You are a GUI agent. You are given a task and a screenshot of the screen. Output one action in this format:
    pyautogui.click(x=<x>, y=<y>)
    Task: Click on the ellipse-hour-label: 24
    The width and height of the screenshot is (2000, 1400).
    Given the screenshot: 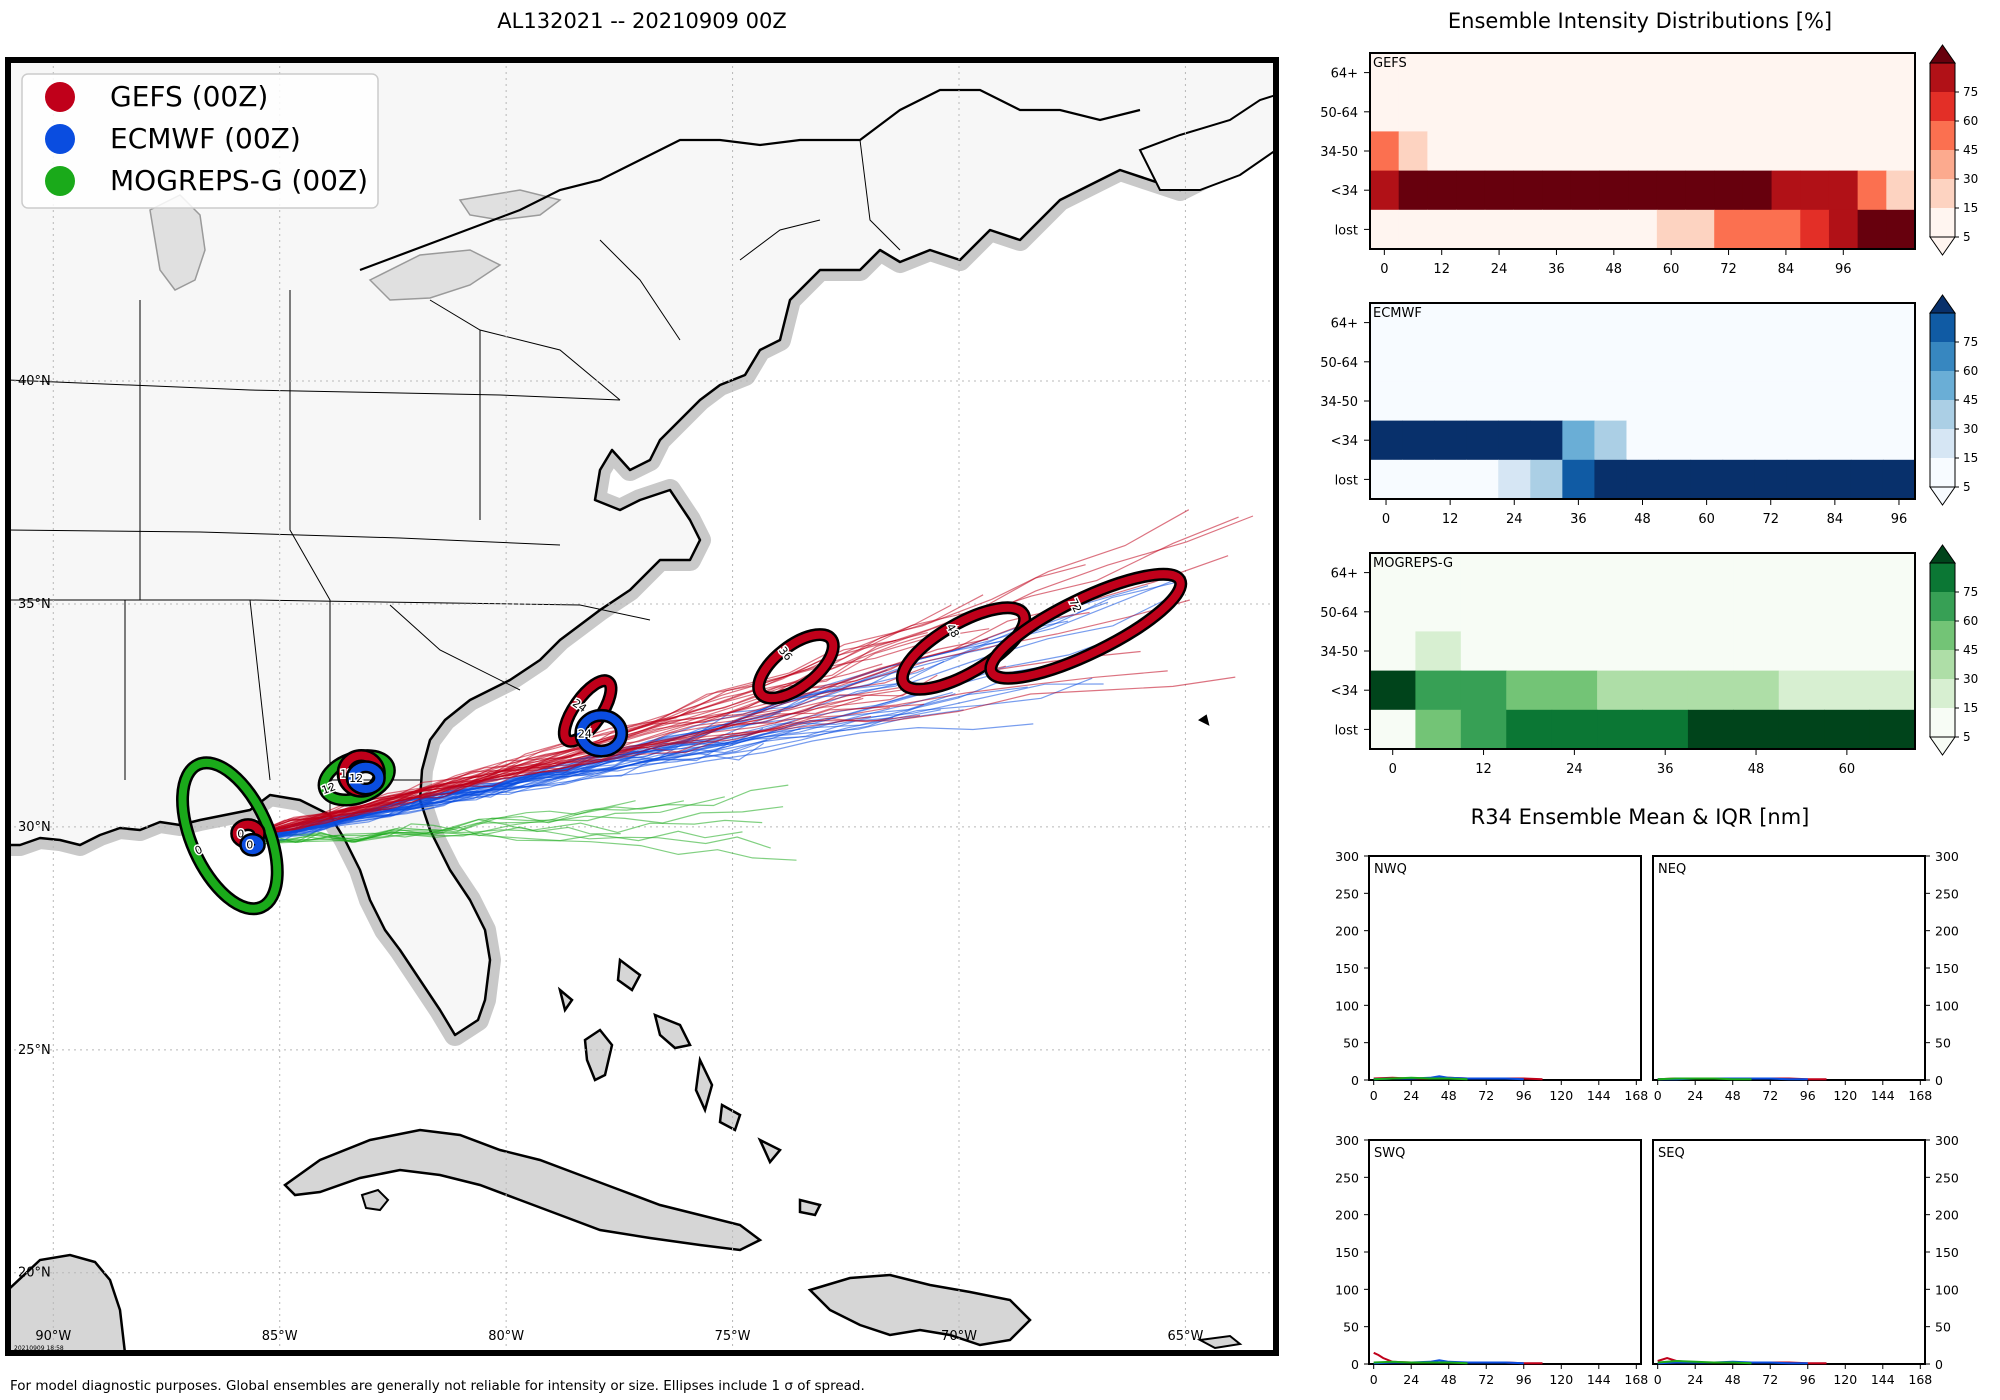 What is the action you would take?
    pyautogui.click(x=585, y=733)
    